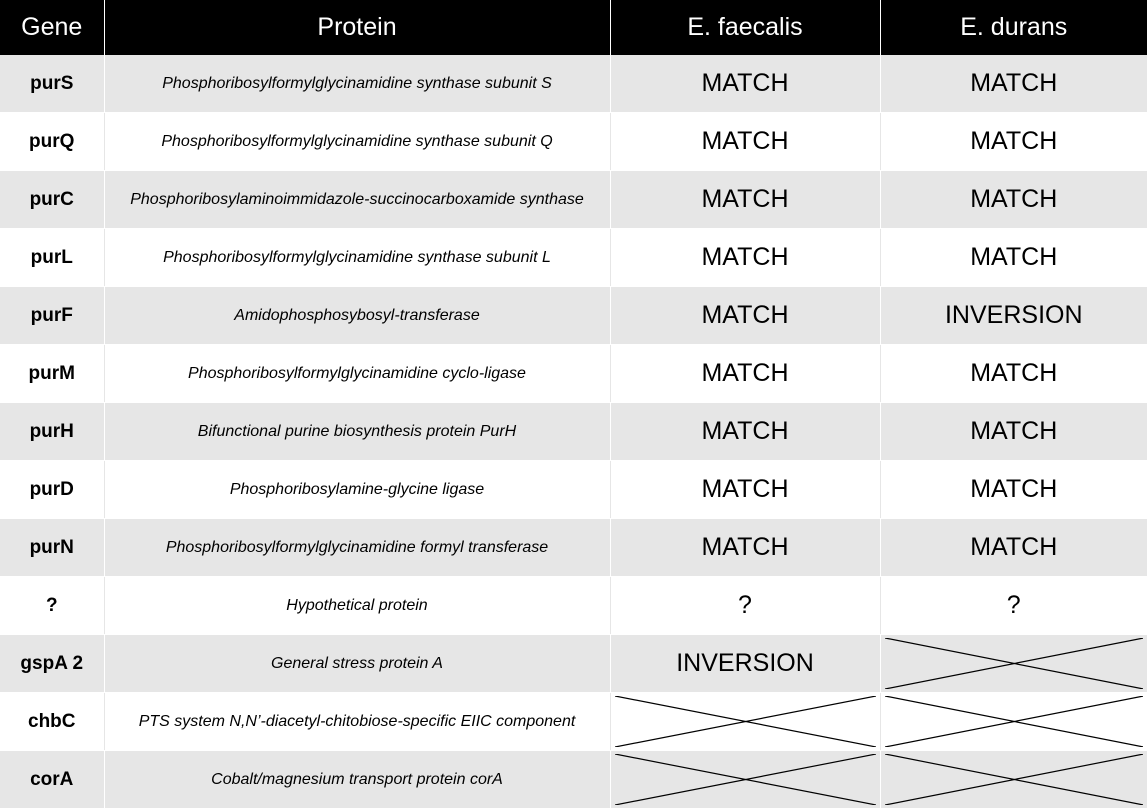 The width and height of the screenshot is (1147, 809). I want to click on header-e-durans: E. durans, so click(1013, 27).